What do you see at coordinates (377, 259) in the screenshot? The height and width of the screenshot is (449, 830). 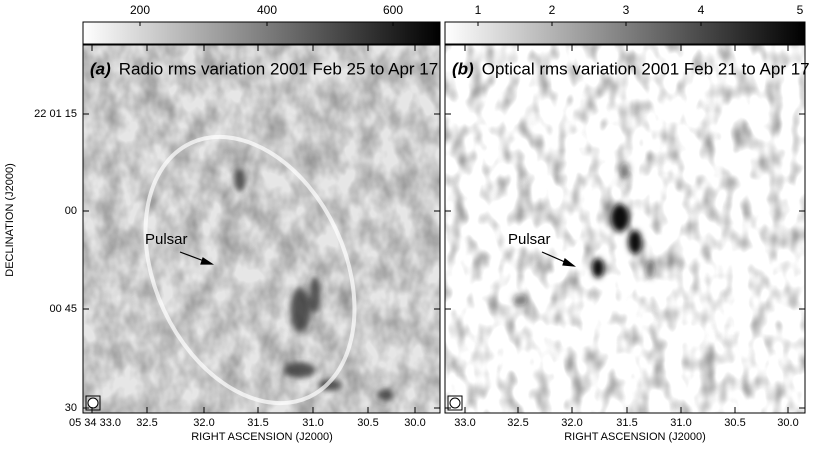 I see `arrows` at bounding box center [377, 259].